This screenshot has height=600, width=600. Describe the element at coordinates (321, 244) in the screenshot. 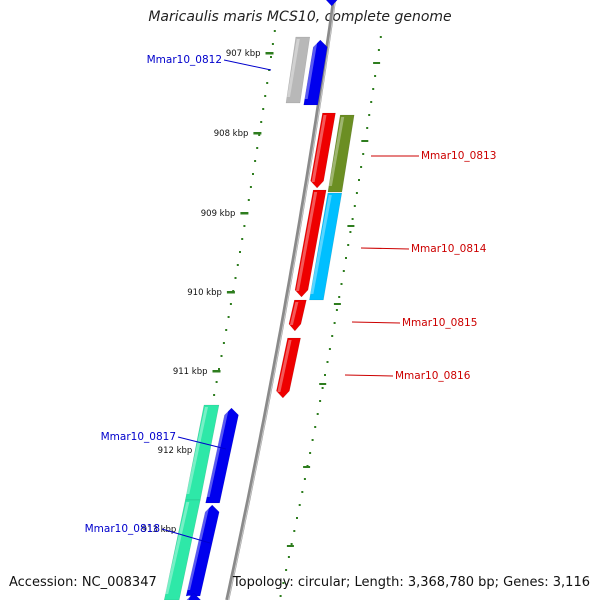

I see `gene-cyan-0814-shade` at that location.